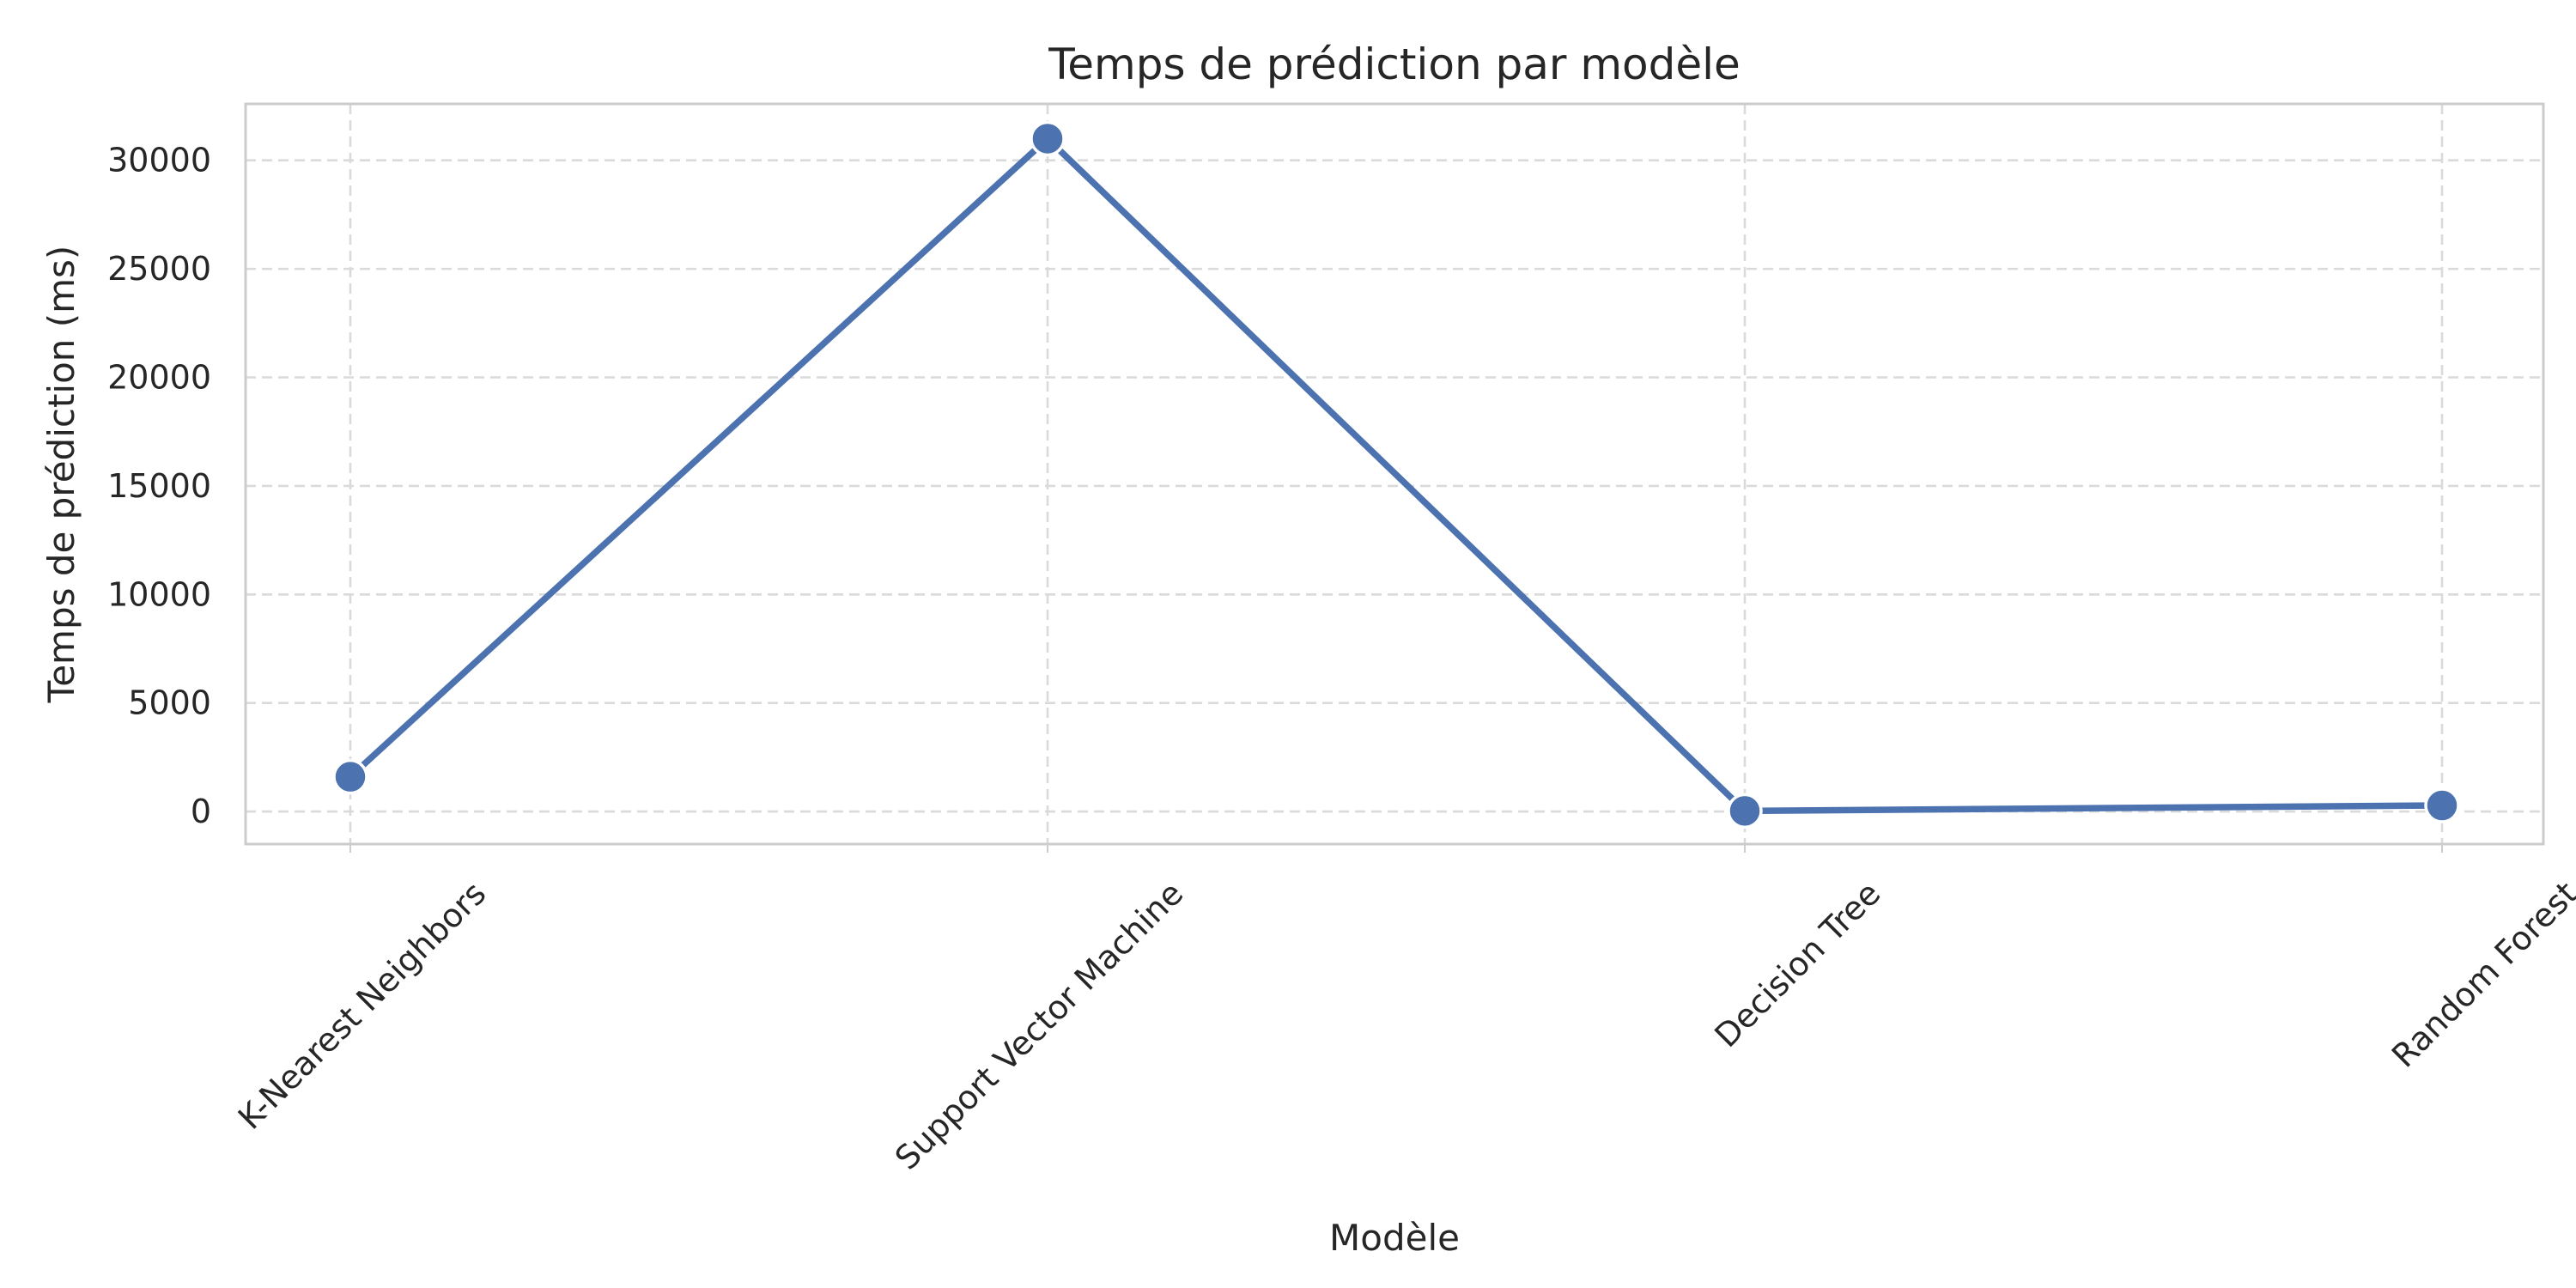  I want to click on x-tick-label: Decision Tree, so click(1797, 964).